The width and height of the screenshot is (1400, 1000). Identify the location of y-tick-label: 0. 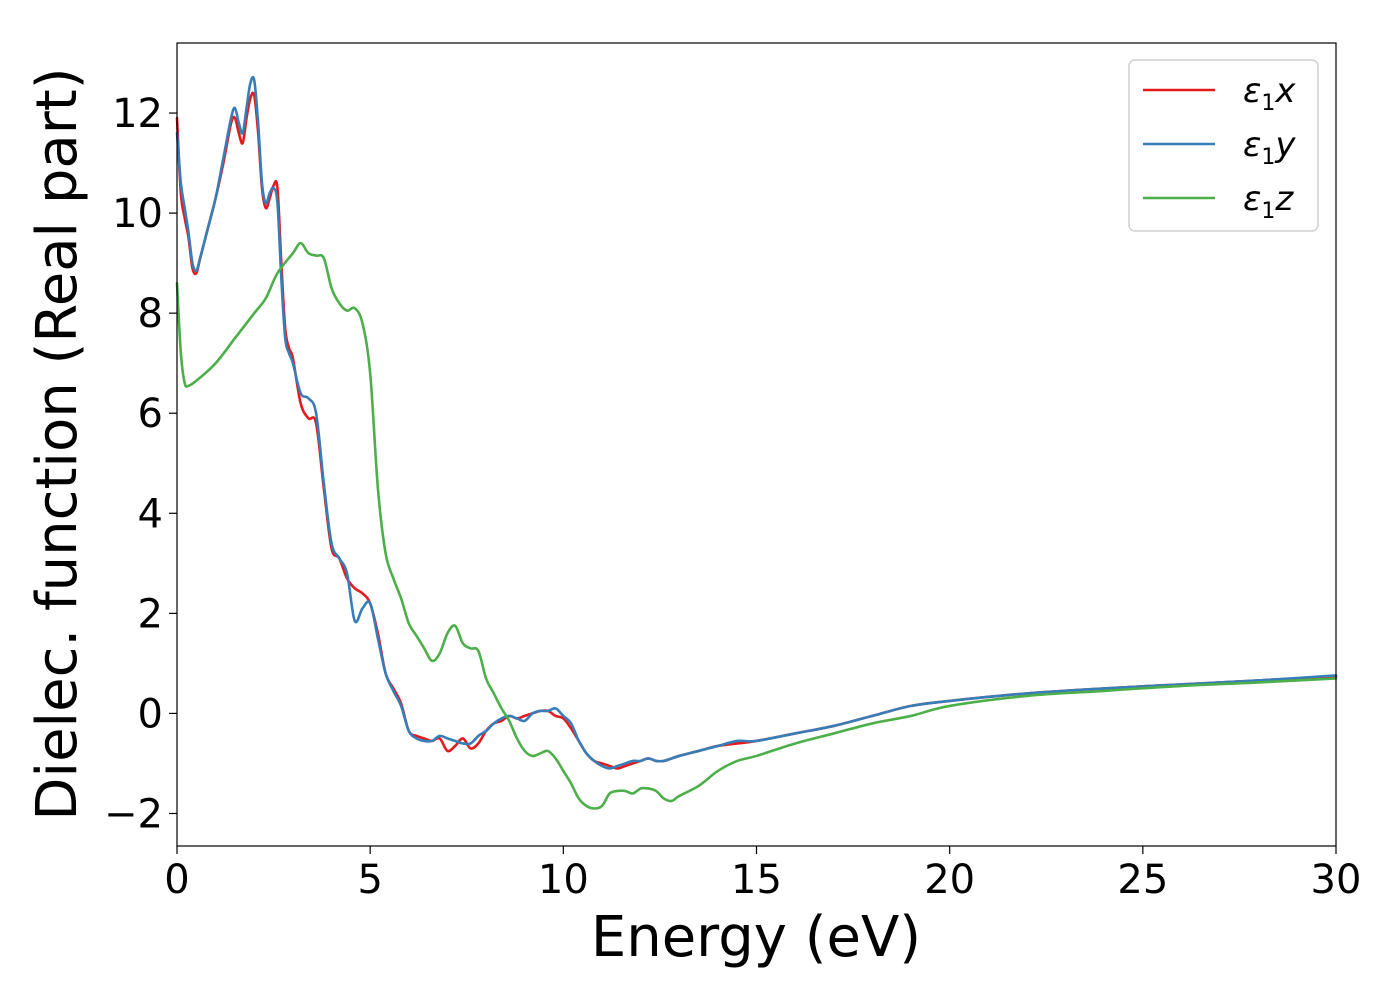
(150, 714).